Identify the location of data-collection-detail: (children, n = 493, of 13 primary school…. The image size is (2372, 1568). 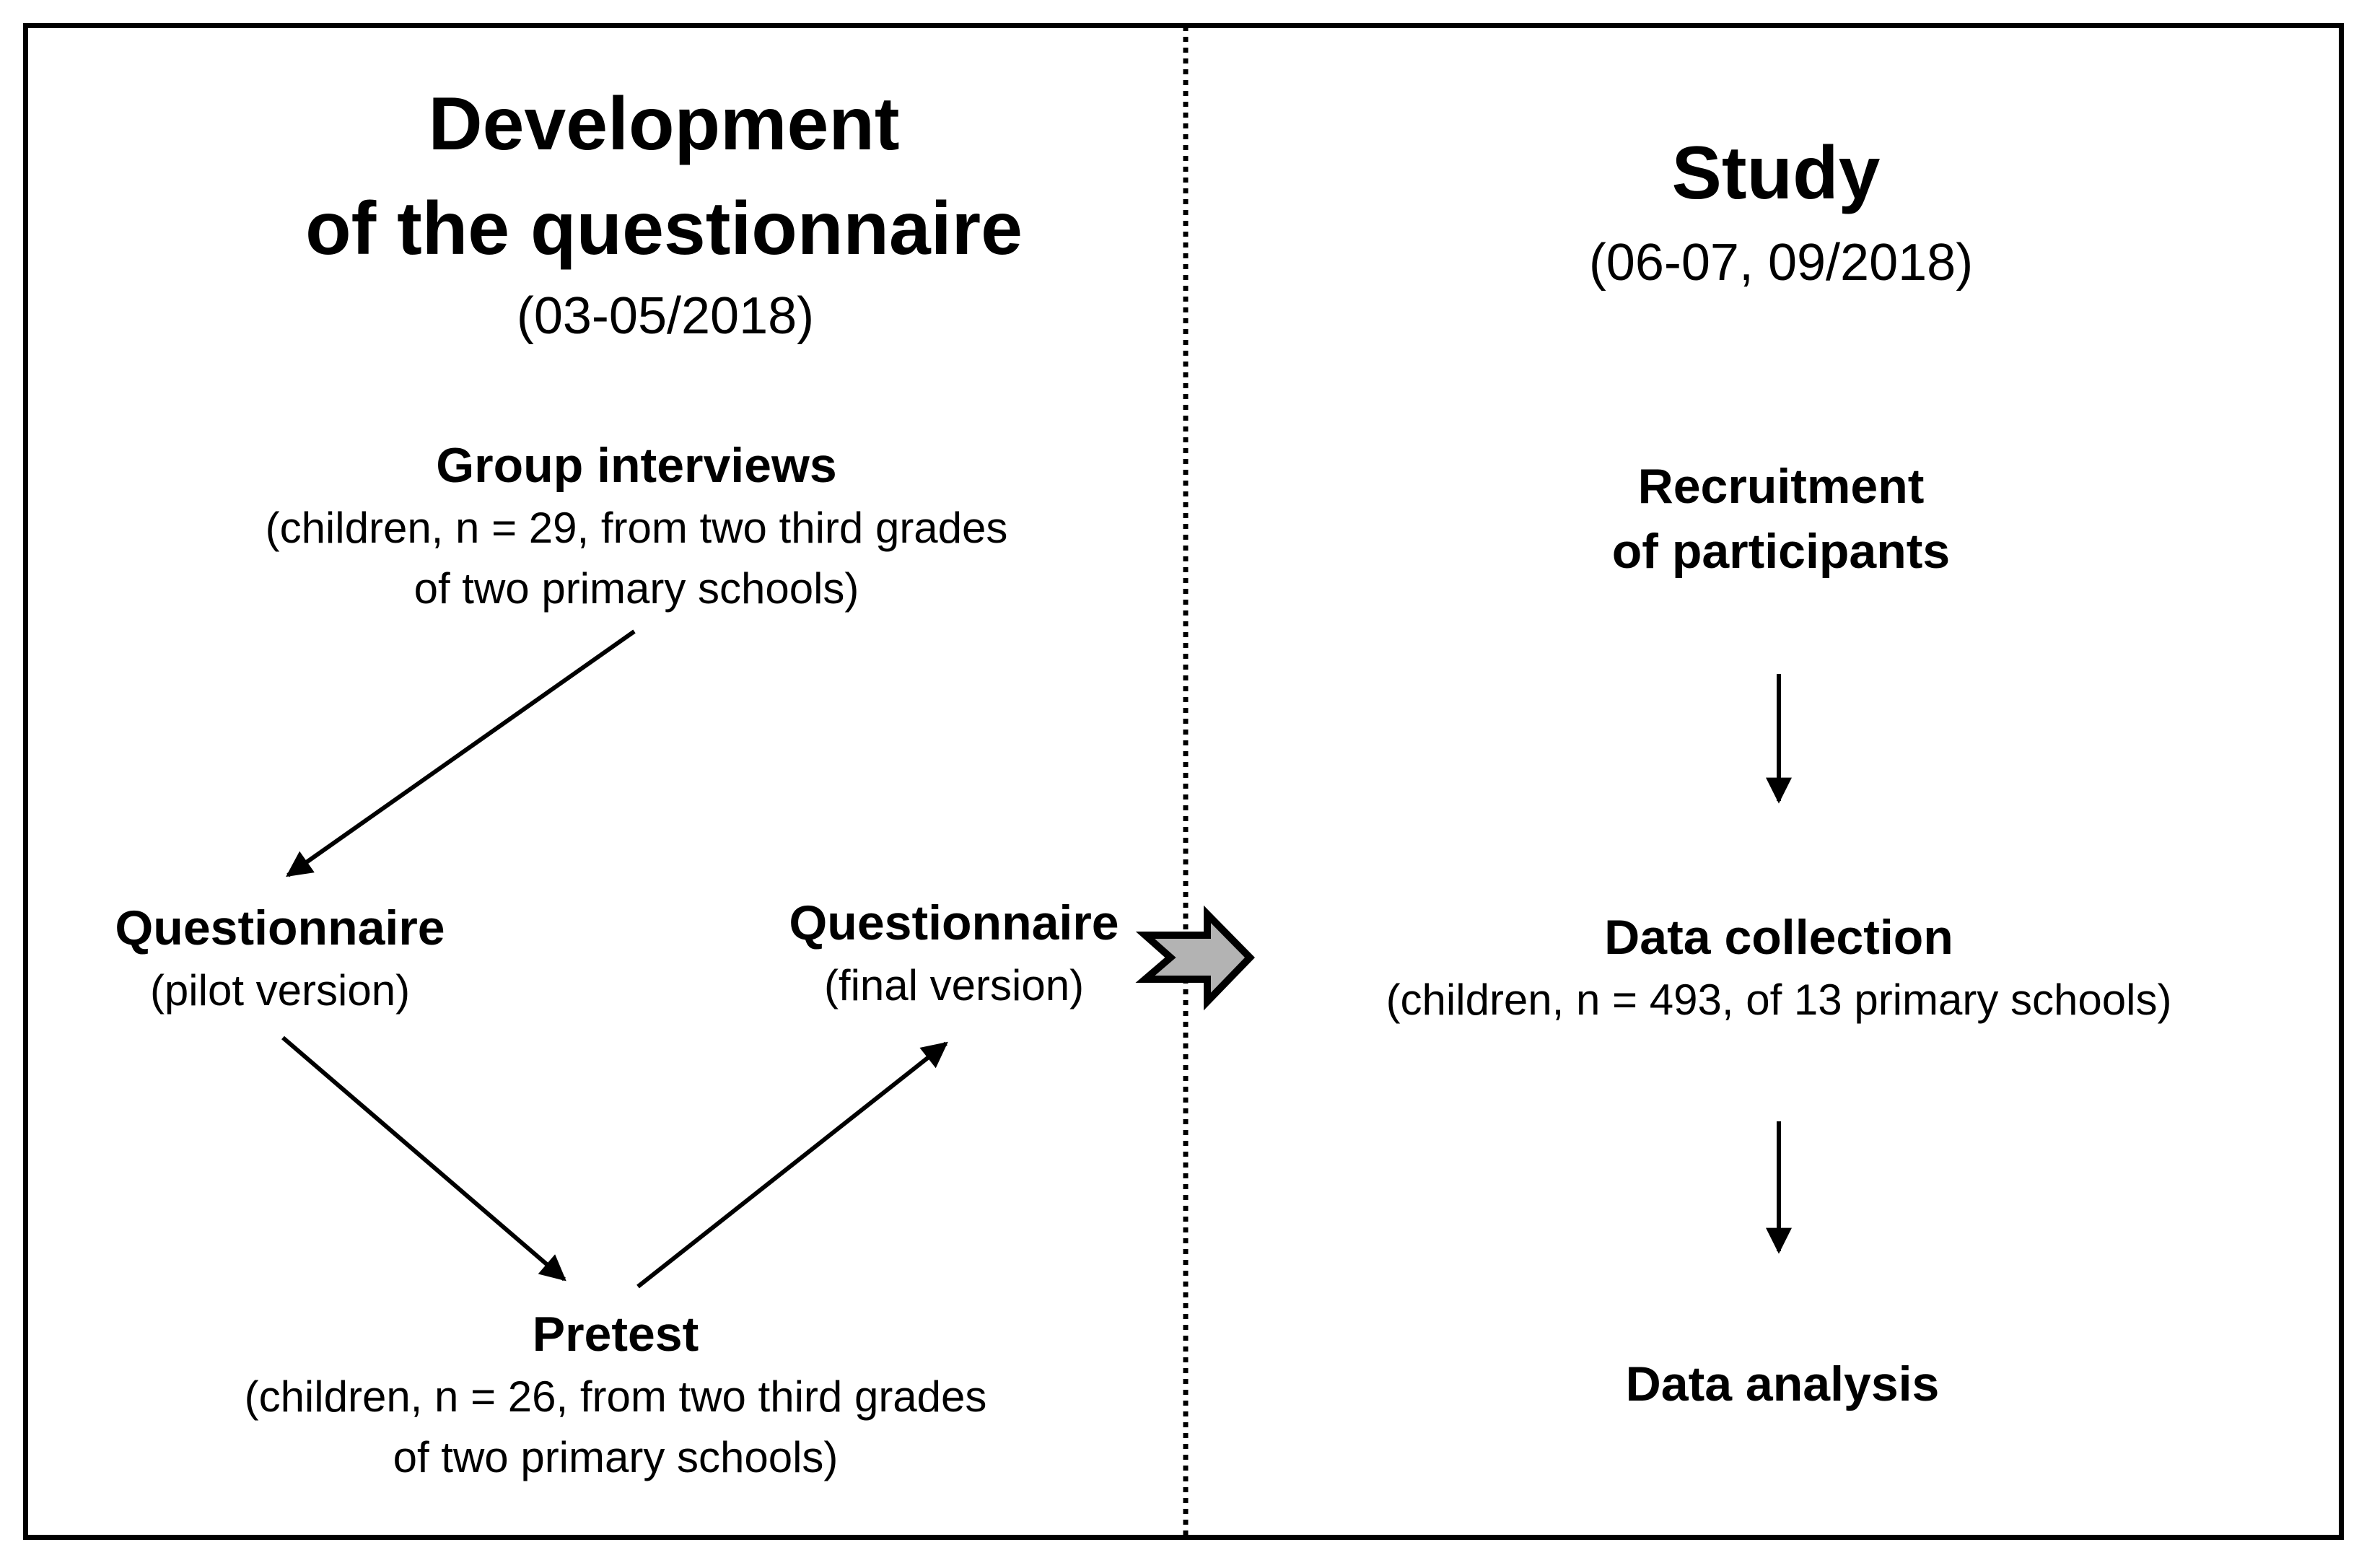
(1779, 1000).